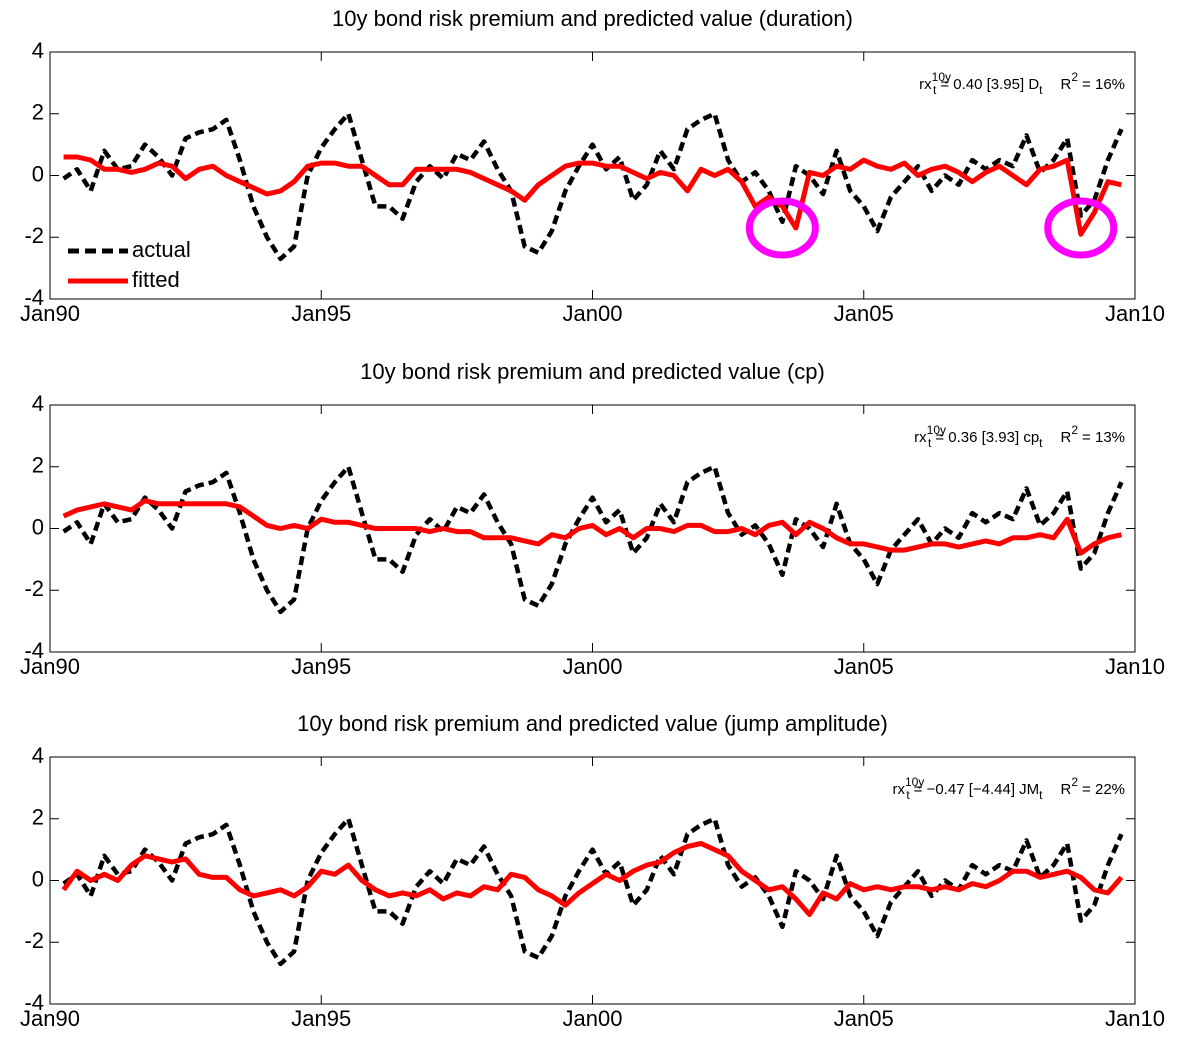 The height and width of the screenshot is (1041, 1181). I want to click on legend-label: actual, so click(161, 249).